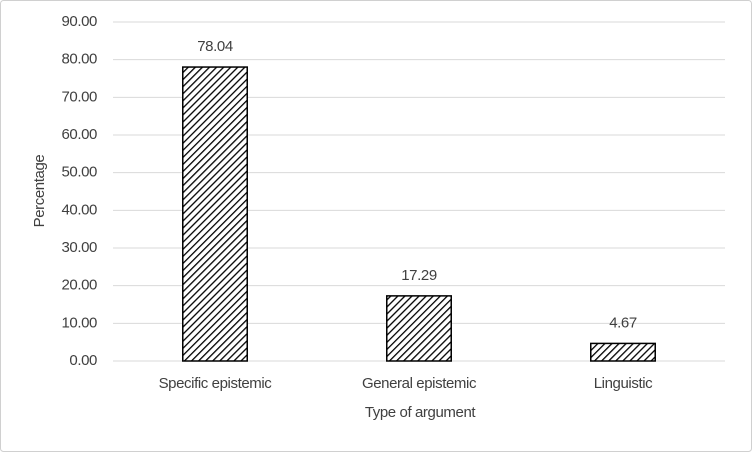  Describe the element at coordinates (79, 172) in the screenshot. I see `y-tick-label: 50.00` at that location.